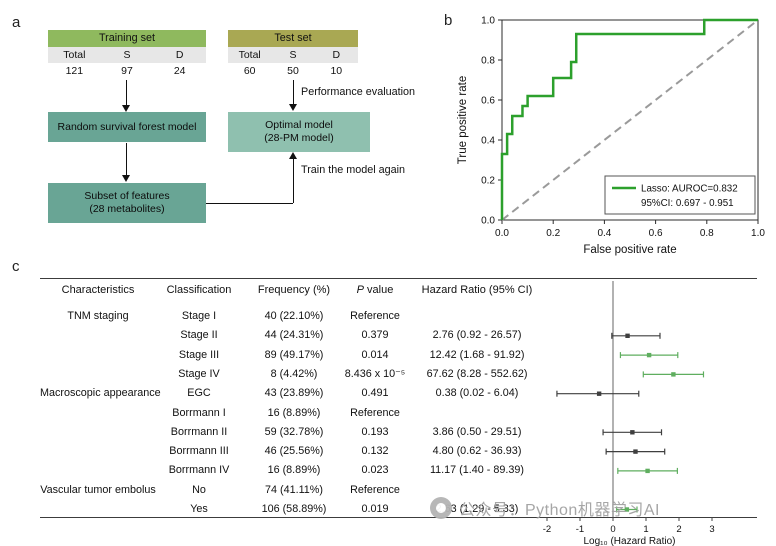 This screenshot has width=776, height=546. What do you see at coordinates (559, 510) in the screenshot?
I see `watermark-text: 公众号：Python机器学习AI` at bounding box center [559, 510].